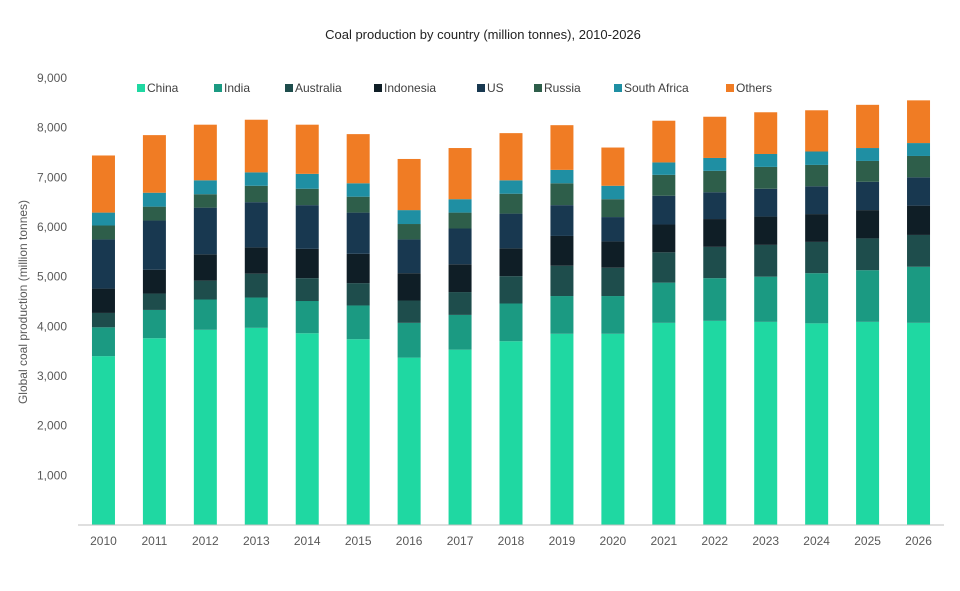  I want to click on bar-segment-others-2011, so click(154, 164).